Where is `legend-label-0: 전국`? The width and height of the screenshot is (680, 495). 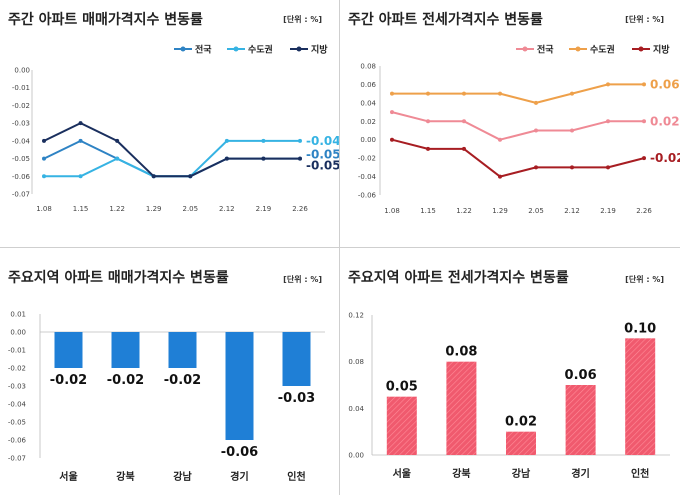 legend-label-0: 전국 is located at coordinates (545, 50).